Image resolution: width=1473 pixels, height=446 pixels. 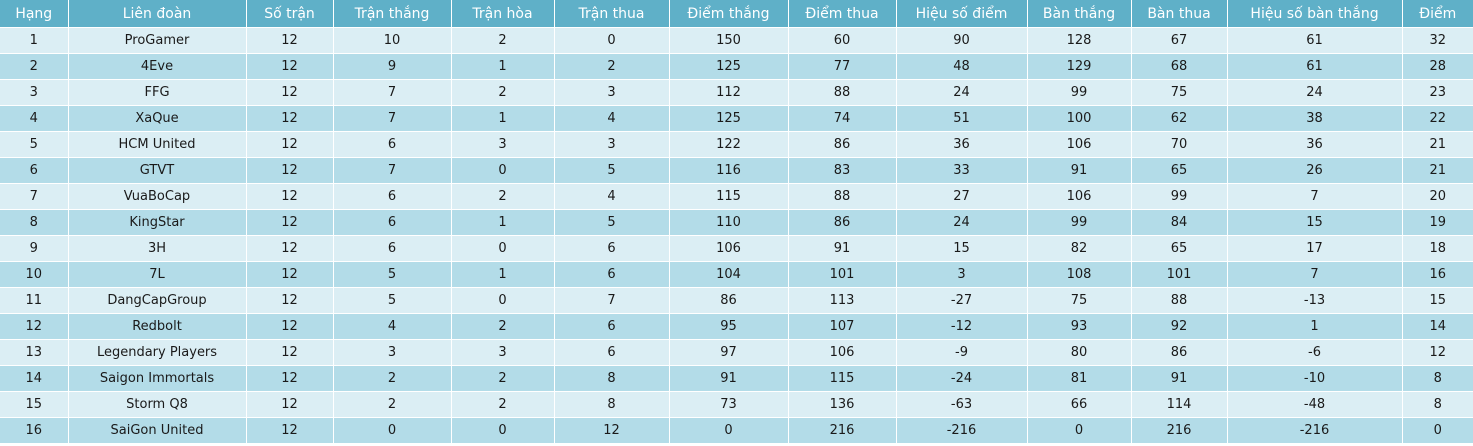 What do you see at coordinates (1437, 274) in the screenshot?
I see `table-cell: 16` at bounding box center [1437, 274].